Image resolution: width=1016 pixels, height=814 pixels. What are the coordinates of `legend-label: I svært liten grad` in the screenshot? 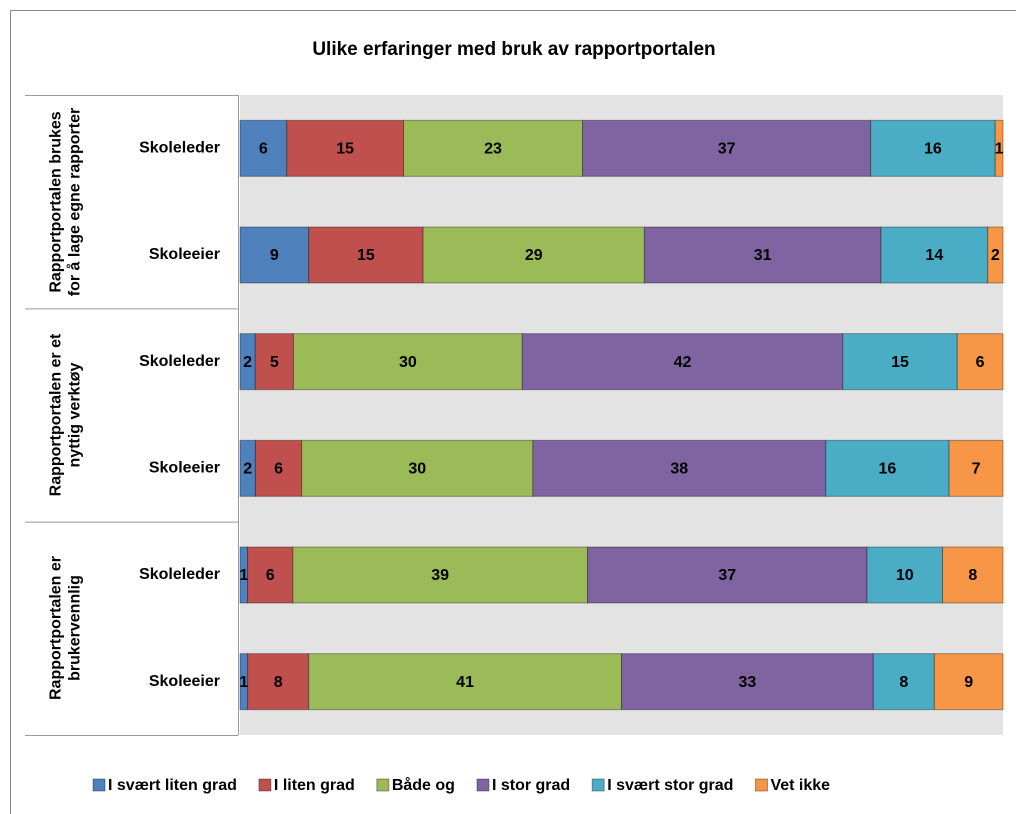 It's located at (172, 785).